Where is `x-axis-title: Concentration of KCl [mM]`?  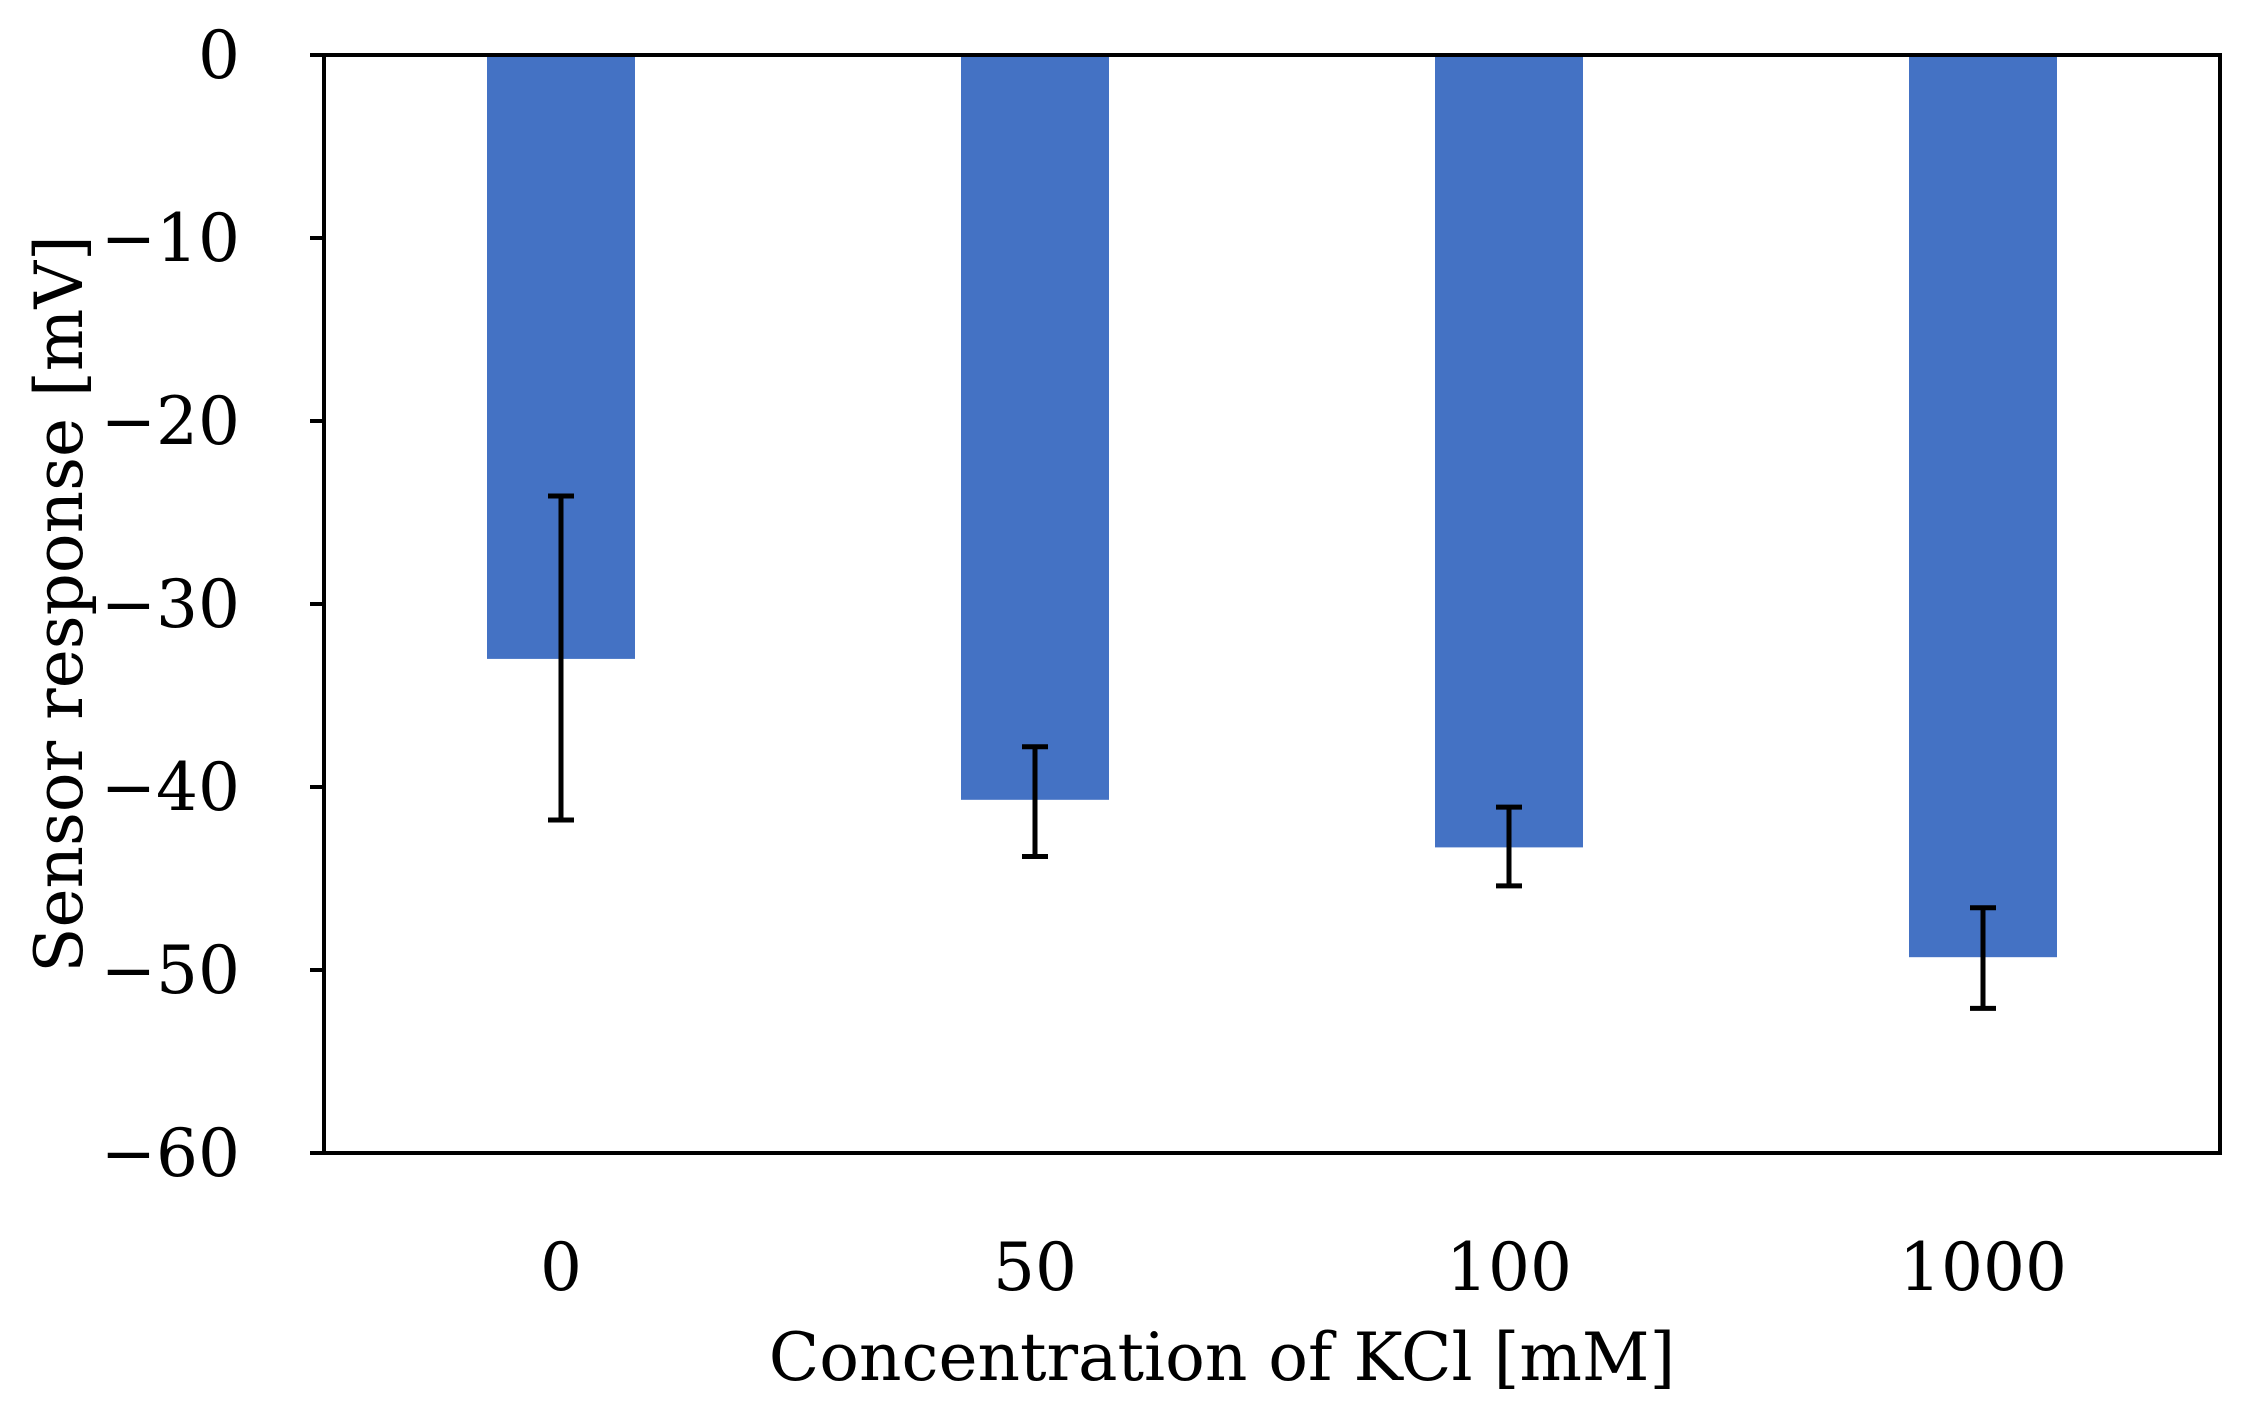
x-axis-title: Concentration of KCl [mM] is located at coordinates (1222, 1357).